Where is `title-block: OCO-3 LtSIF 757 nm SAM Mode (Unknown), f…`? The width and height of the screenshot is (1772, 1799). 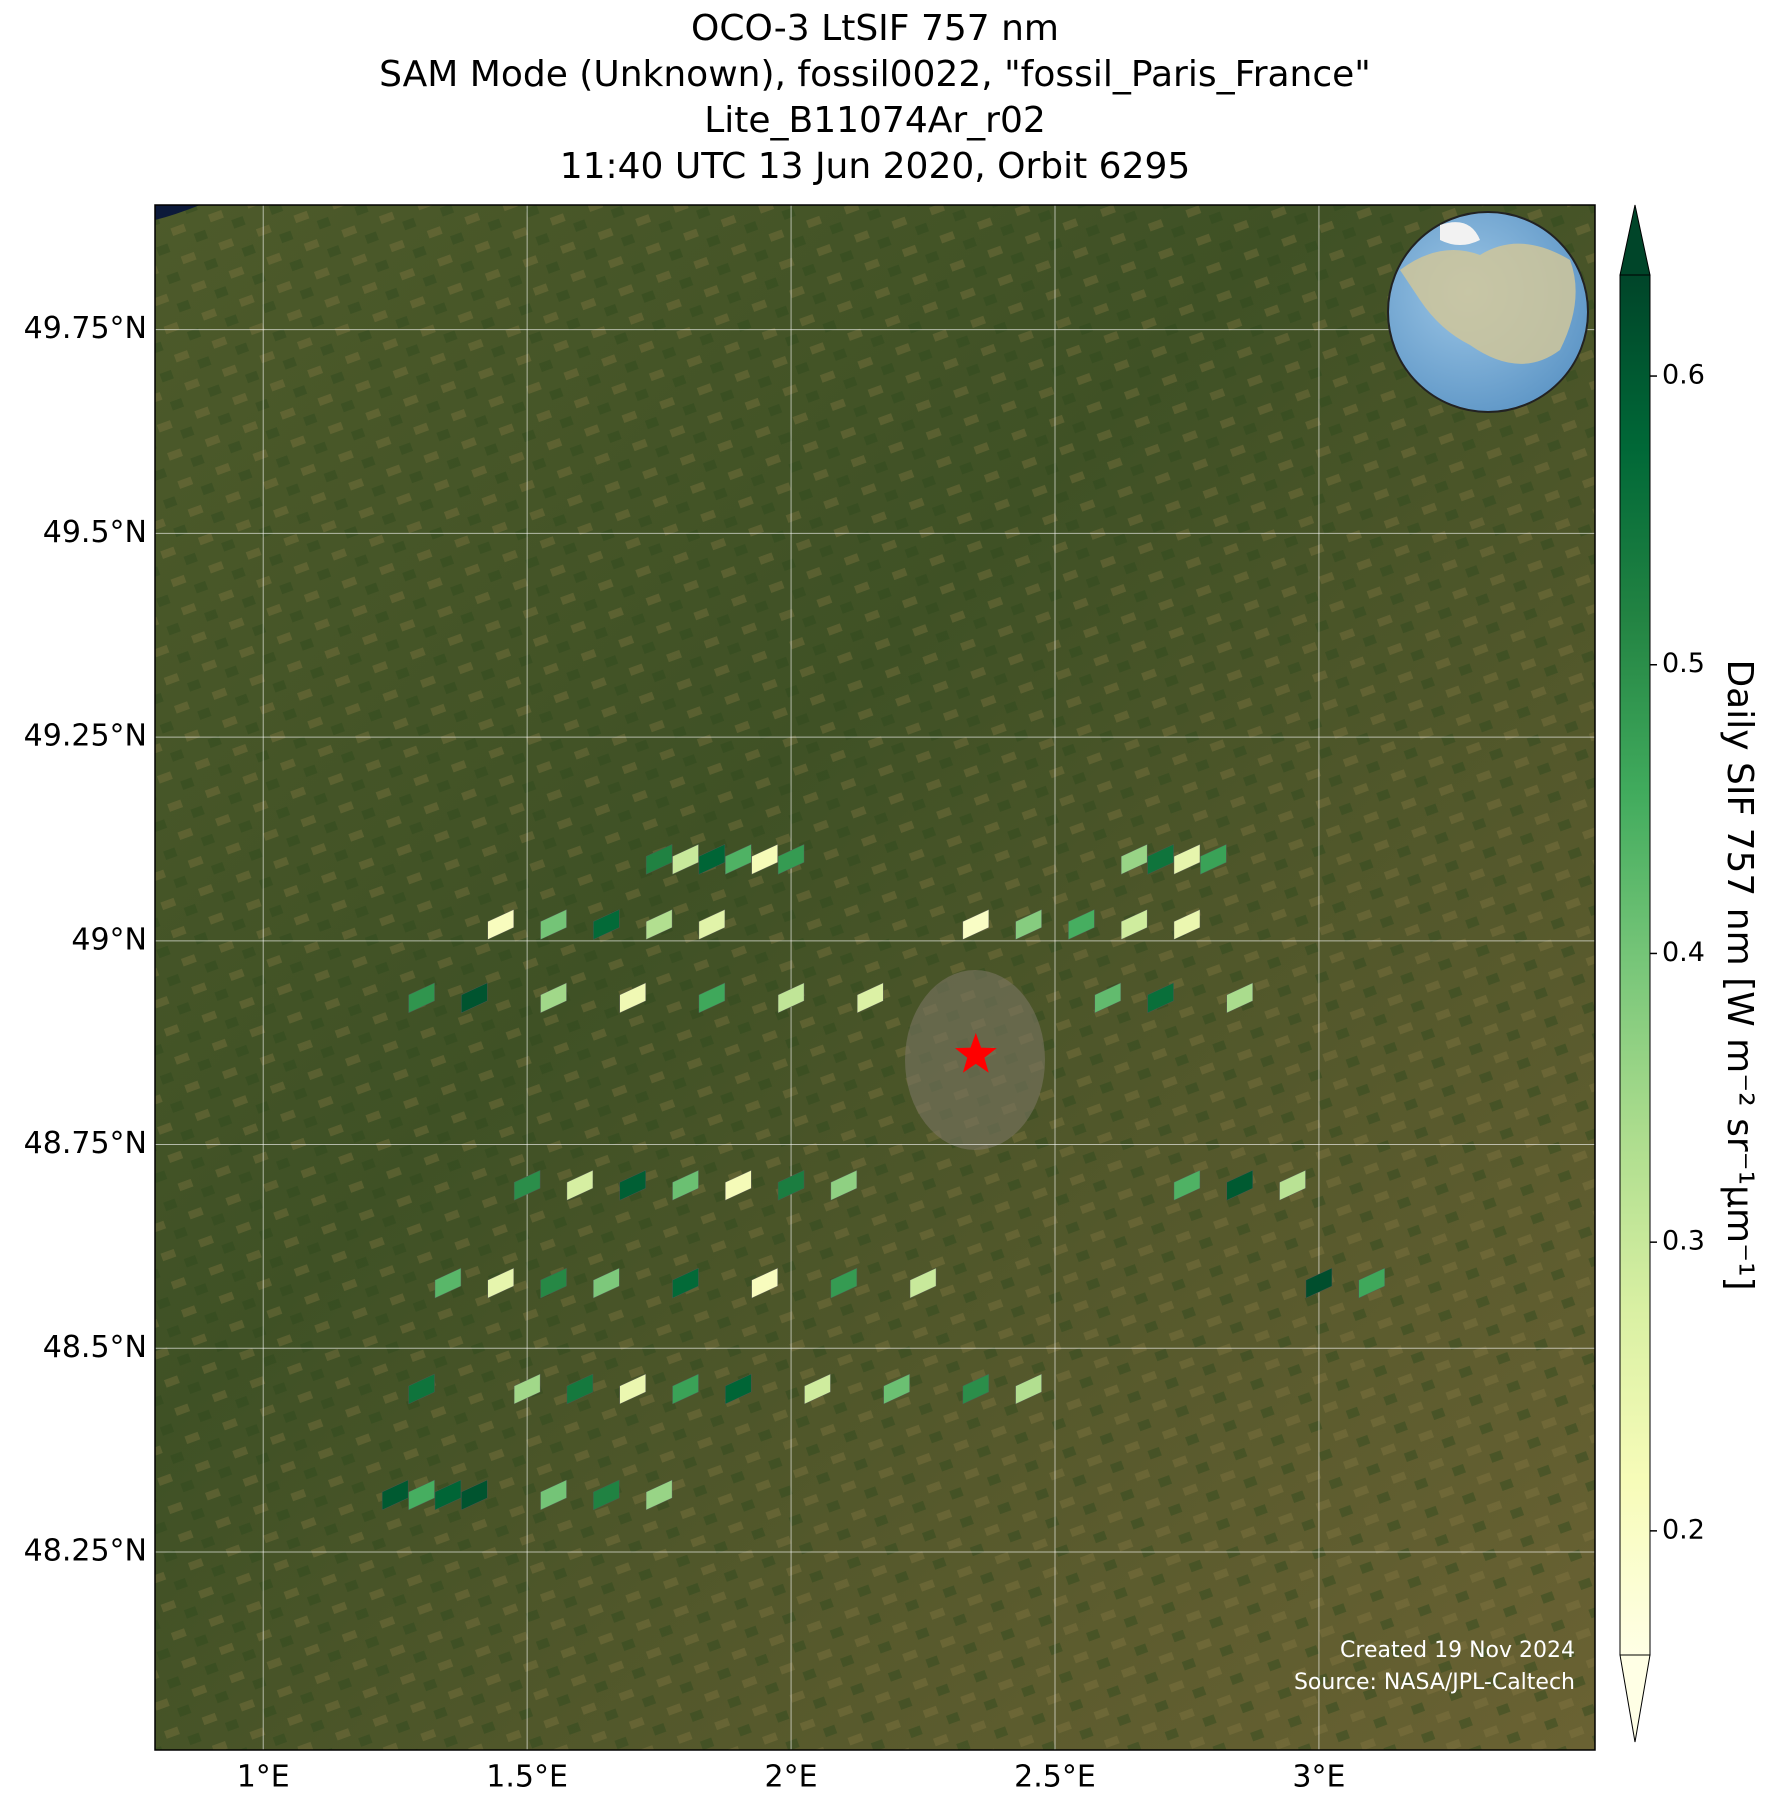 title-block: OCO-3 LtSIF 757 nm SAM Mode (Unknown), f… is located at coordinates (875, 97).